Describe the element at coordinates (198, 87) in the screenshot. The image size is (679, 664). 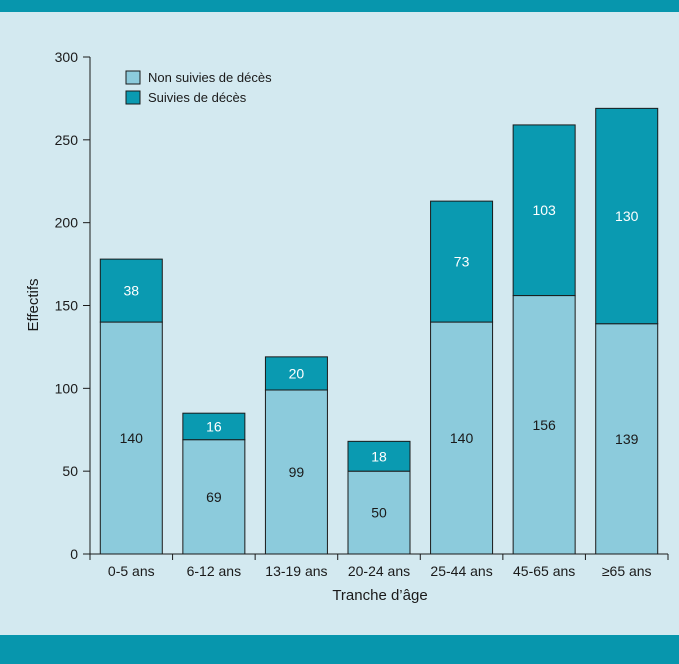
I see `legend: Non suivies de décès Suivies de décès` at that location.